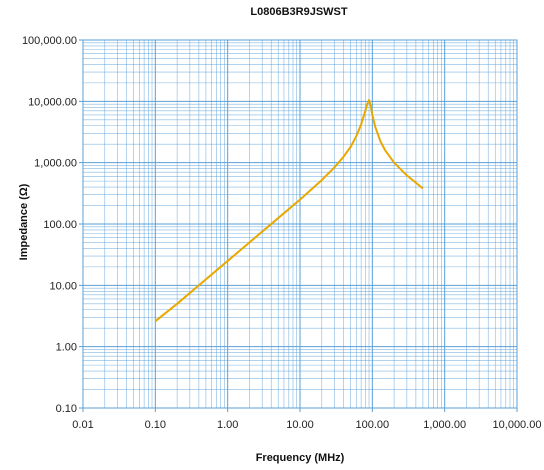 The width and height of the screenshot is (544, 470). I want to click on x-tick-label: 0.01, so click(82, 425).